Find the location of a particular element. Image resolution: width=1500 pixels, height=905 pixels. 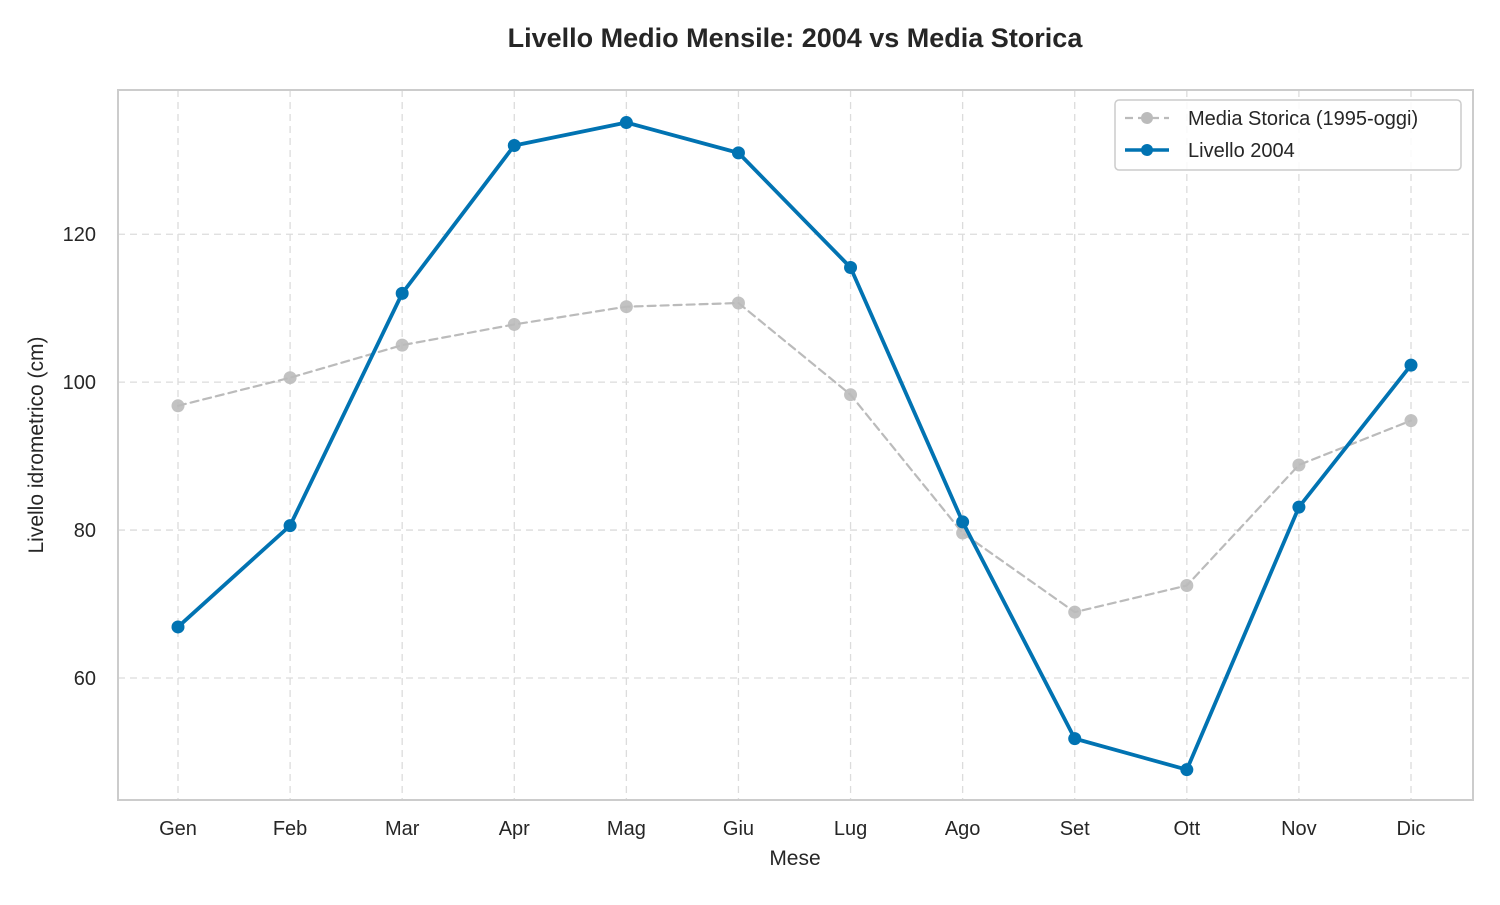

point-livello-2004-lug is located at coordinates (851, 267).